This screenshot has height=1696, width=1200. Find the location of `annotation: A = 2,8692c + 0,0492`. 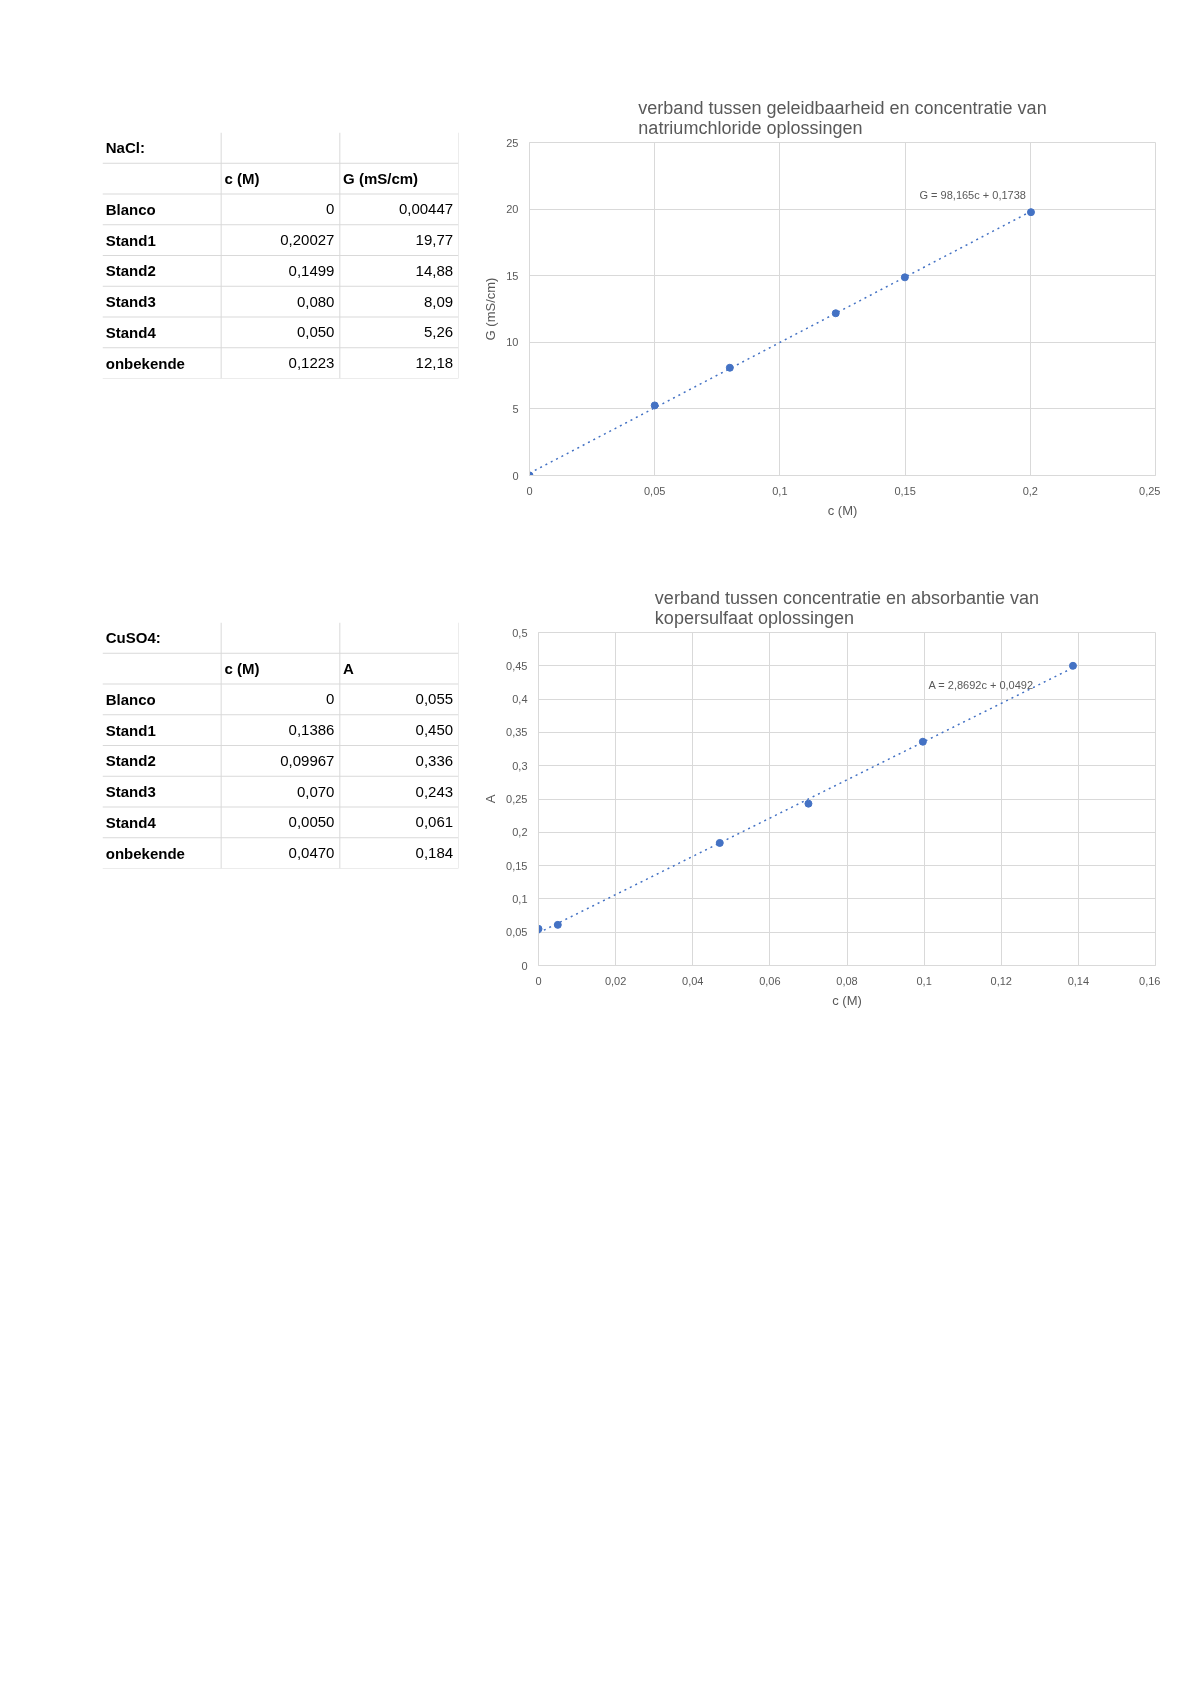

annotation: A = 2,8692c + 0,0492 is located at coordinates (981, 684).